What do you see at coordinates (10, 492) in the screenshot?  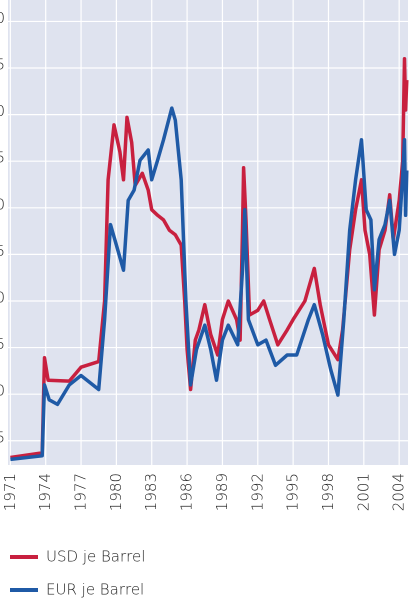 I see `x-tick-label: 1971` at bounding box center [10, 492].